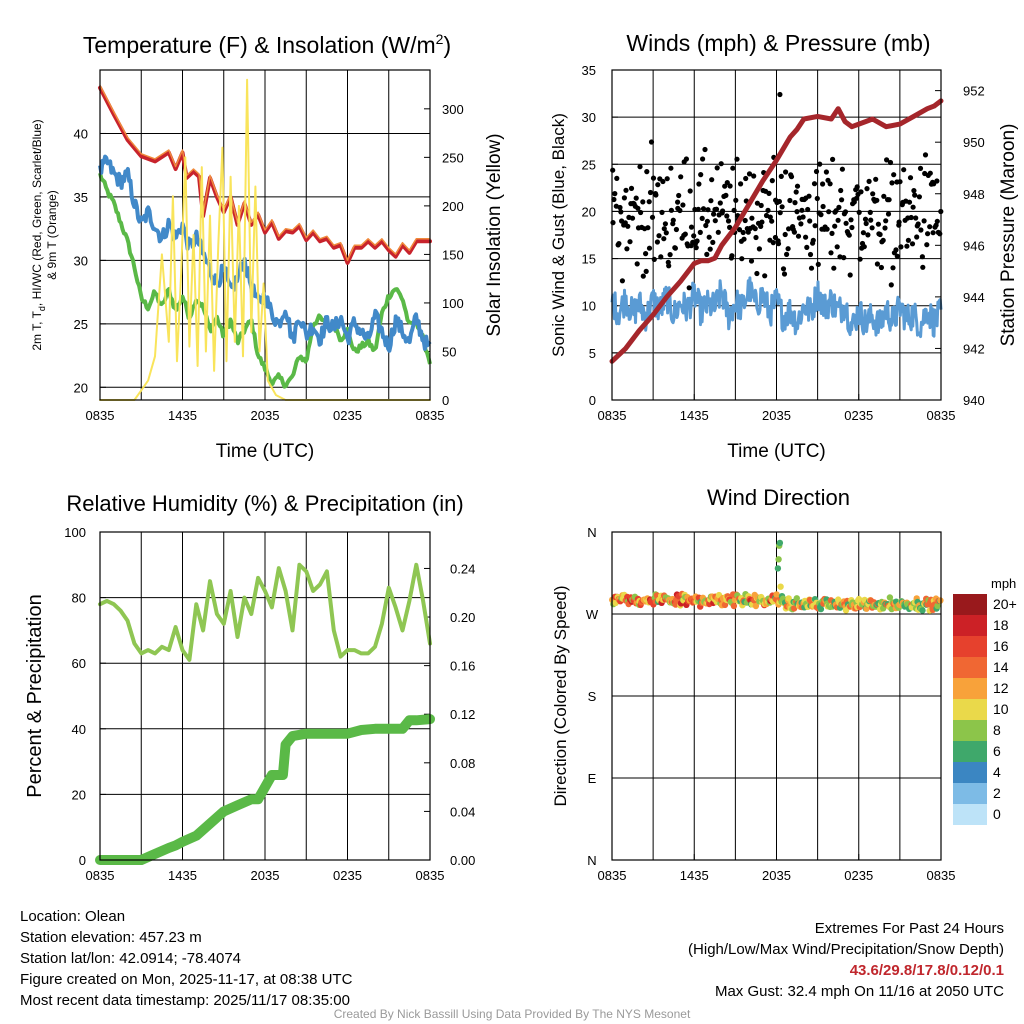 This screenshot has width=1024, height=1024. I want to click on dir-xtick-label: 2035, so click(776, 875).